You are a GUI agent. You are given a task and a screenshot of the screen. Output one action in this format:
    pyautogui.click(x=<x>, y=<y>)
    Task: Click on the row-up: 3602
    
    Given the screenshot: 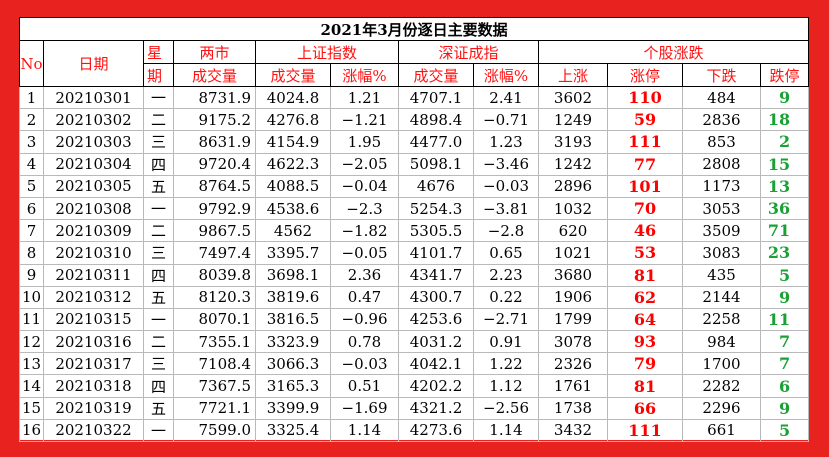 What is the action you would take?
    pyautogui.click(x=573, y=97)
    